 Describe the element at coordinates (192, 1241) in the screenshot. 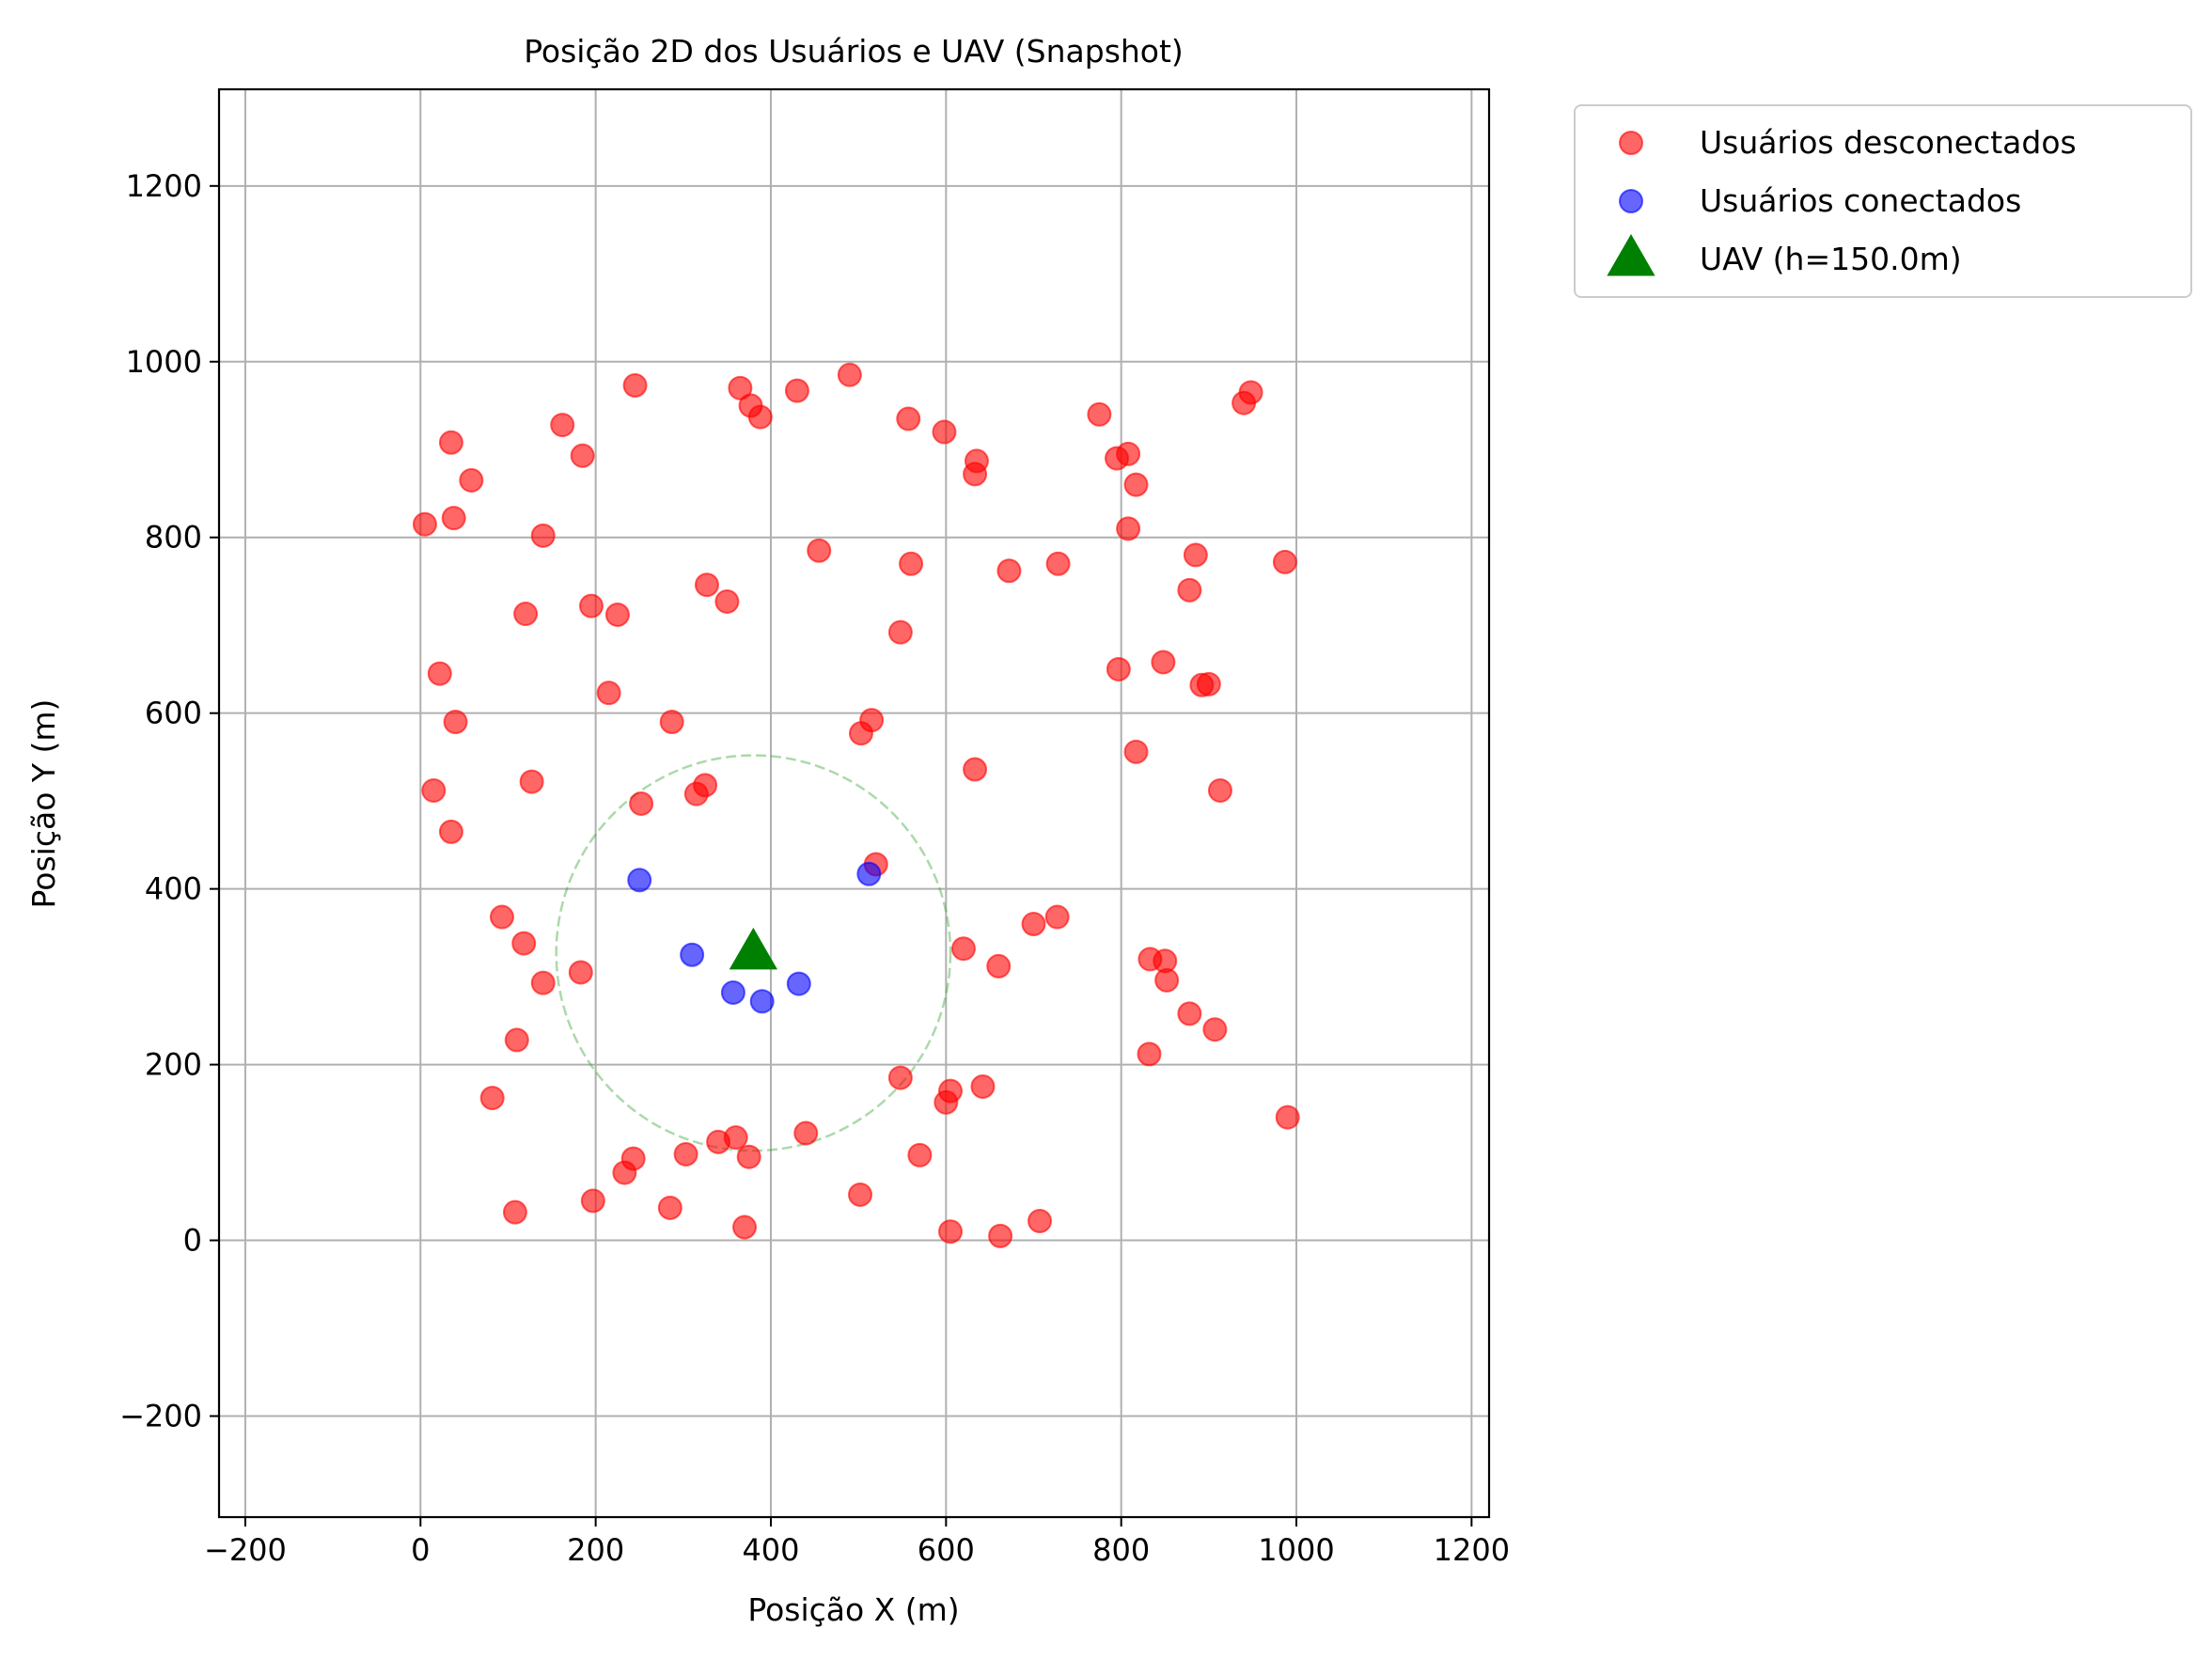

I see `y-tick-label: 0` at that location.